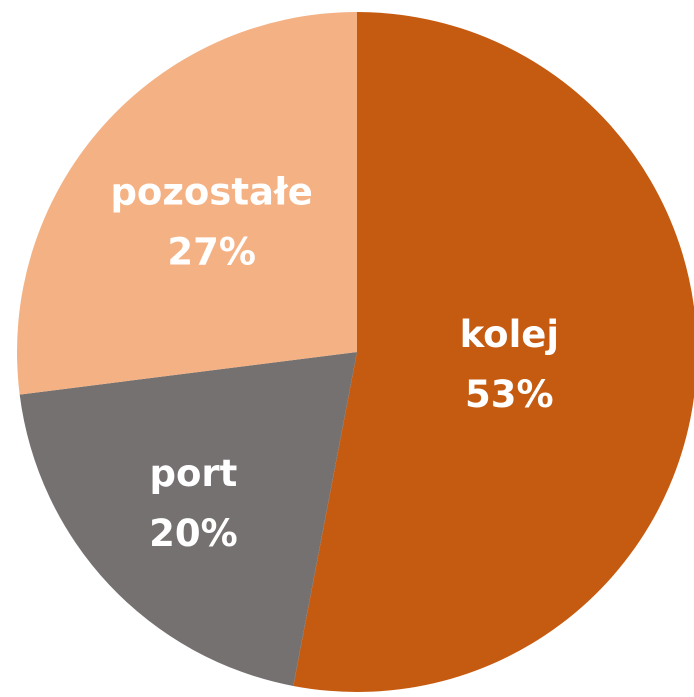 The image size is (694, 697). I want to click on slice-value-label: 53%, so click(509, 394).